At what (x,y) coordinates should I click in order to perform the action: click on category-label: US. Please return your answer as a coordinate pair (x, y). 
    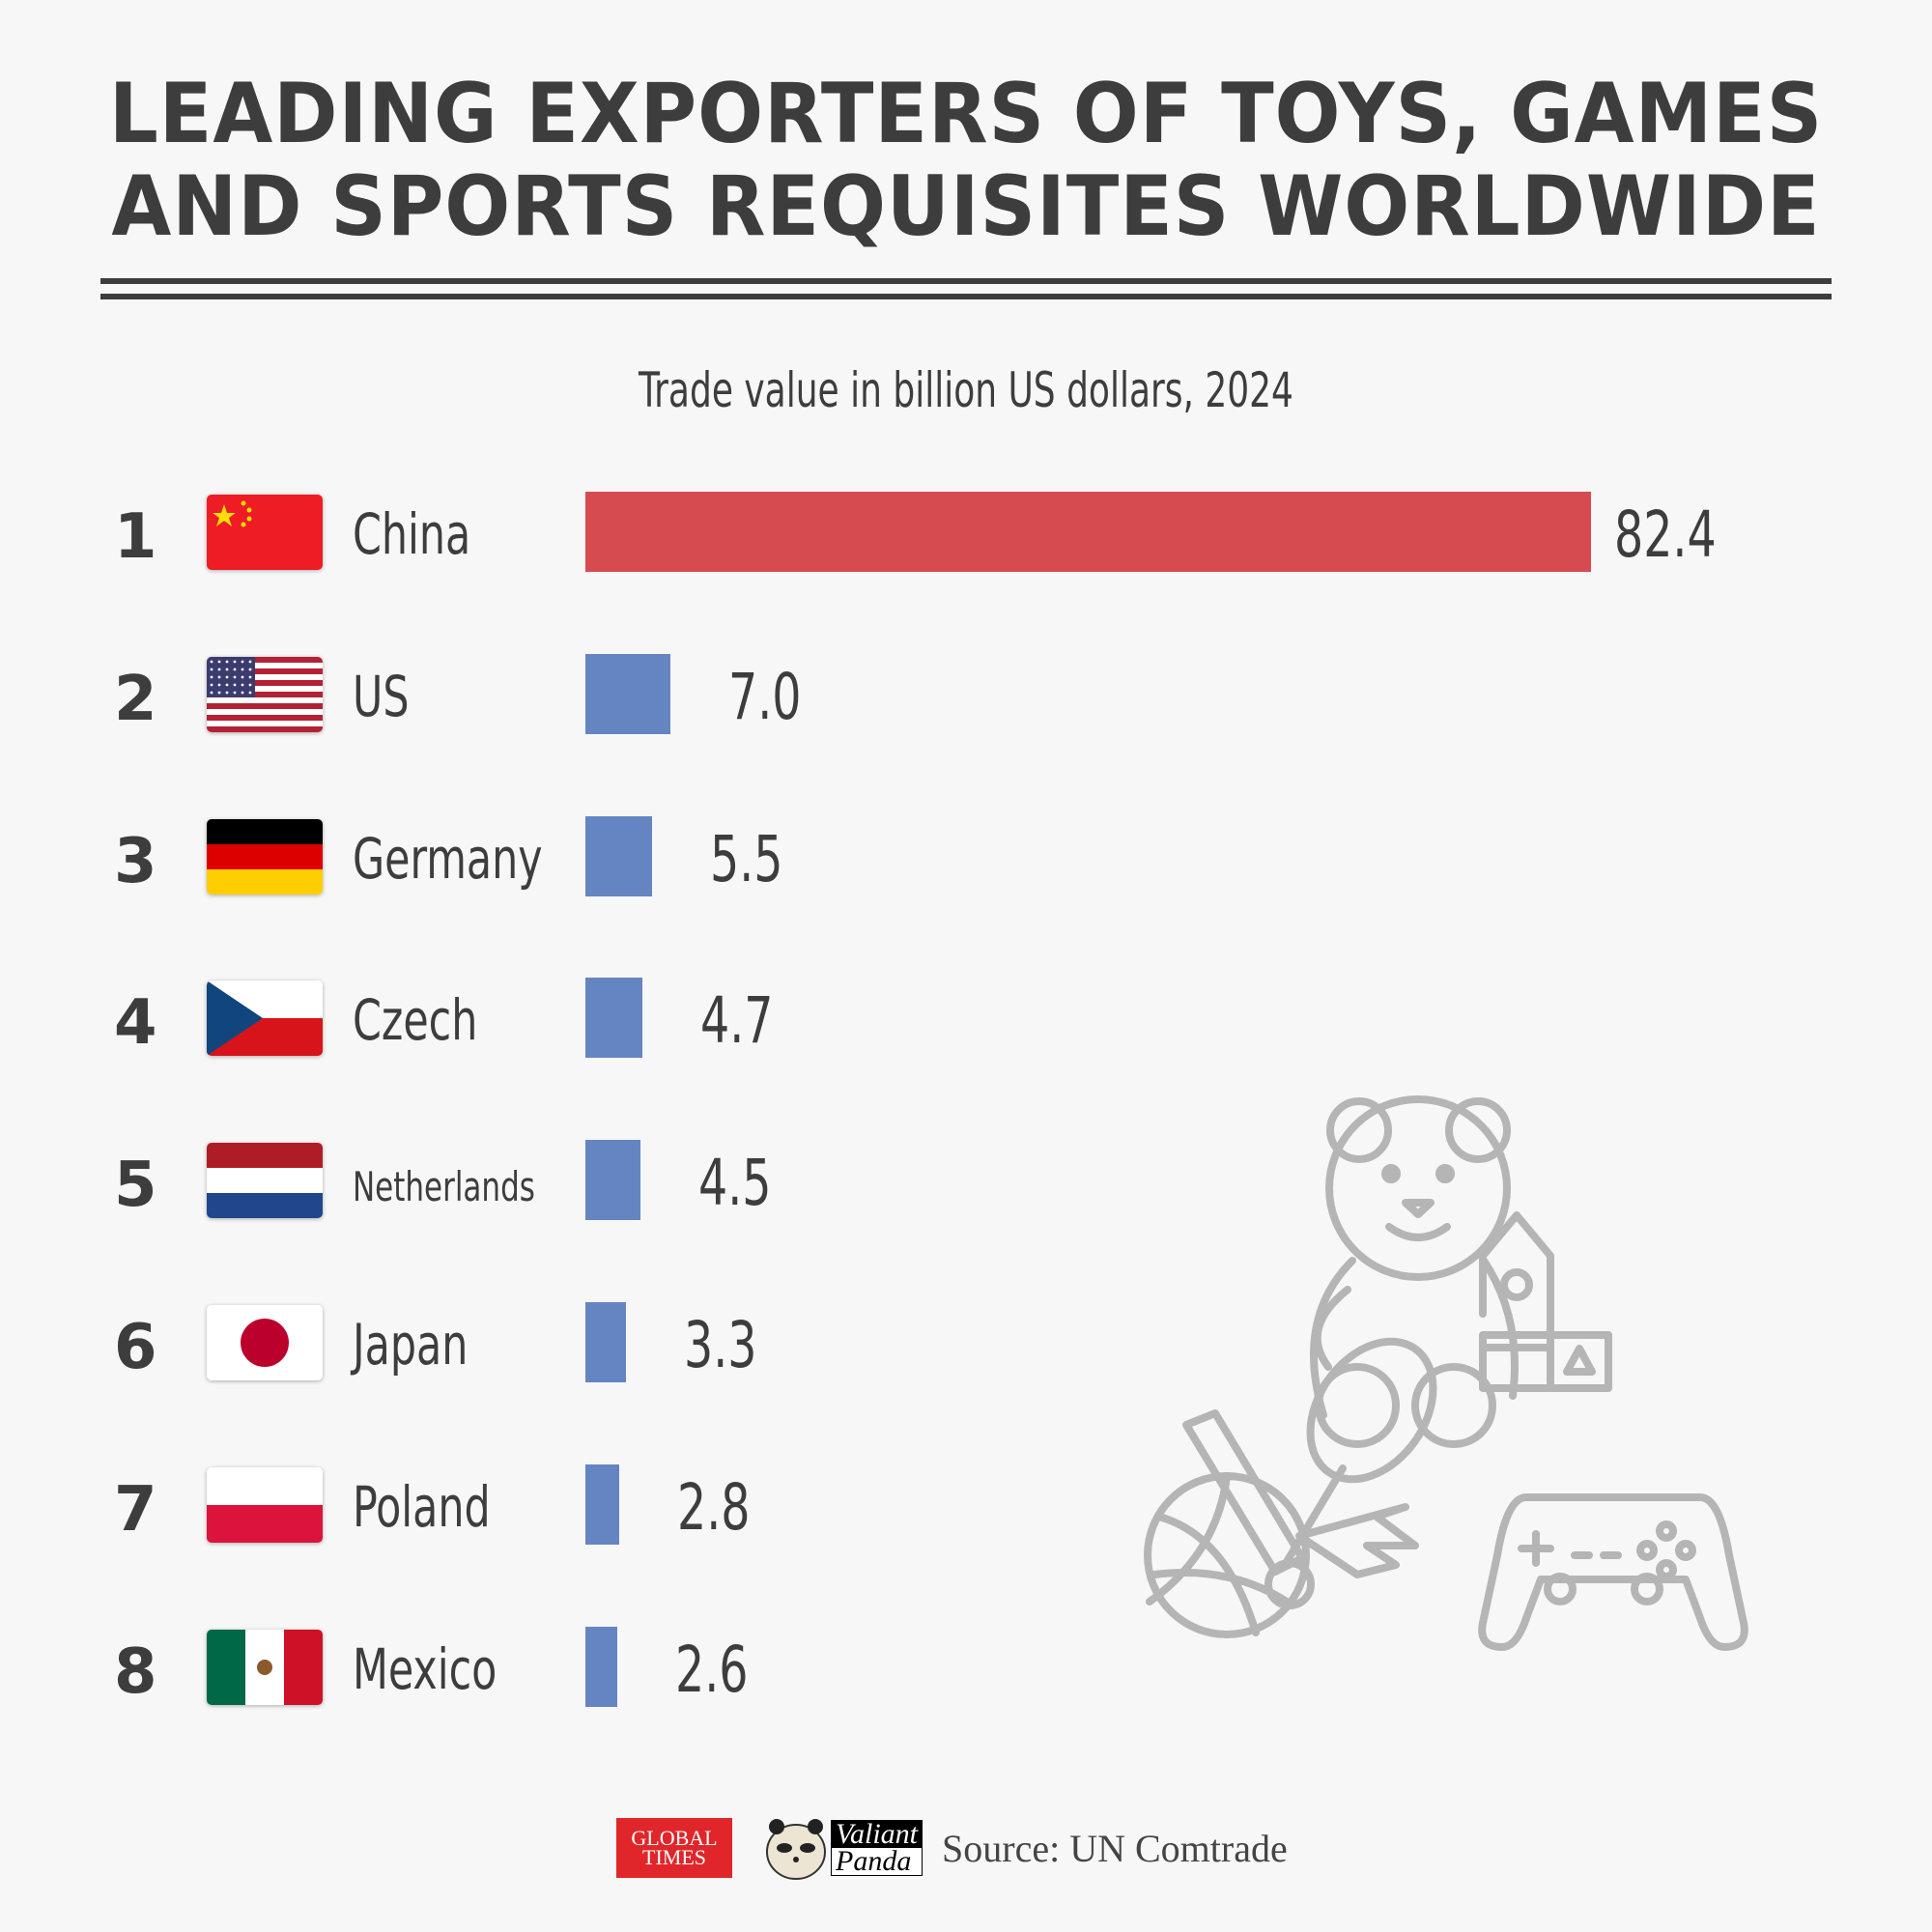
    Looking at the image, I should click on (381, 696).